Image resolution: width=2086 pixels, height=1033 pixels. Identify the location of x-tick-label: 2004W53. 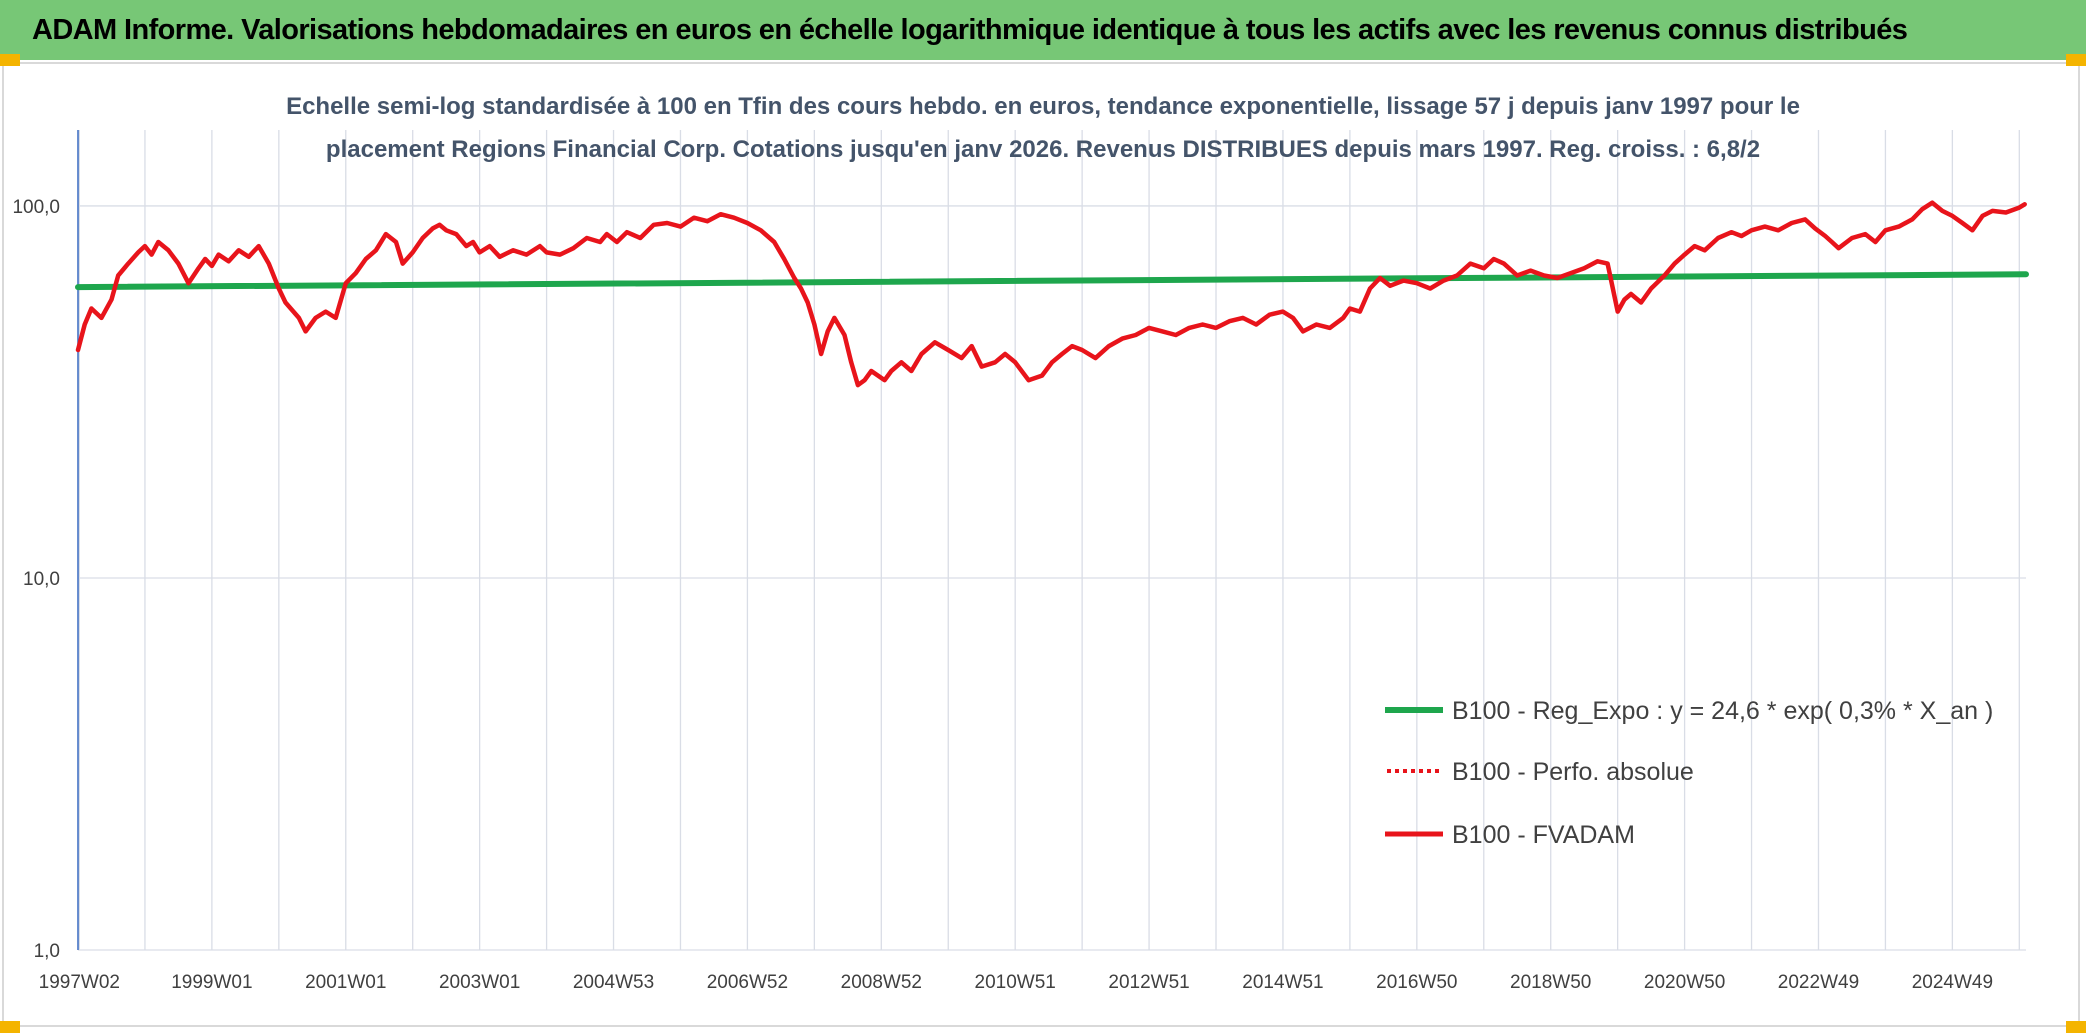
(613, 982).